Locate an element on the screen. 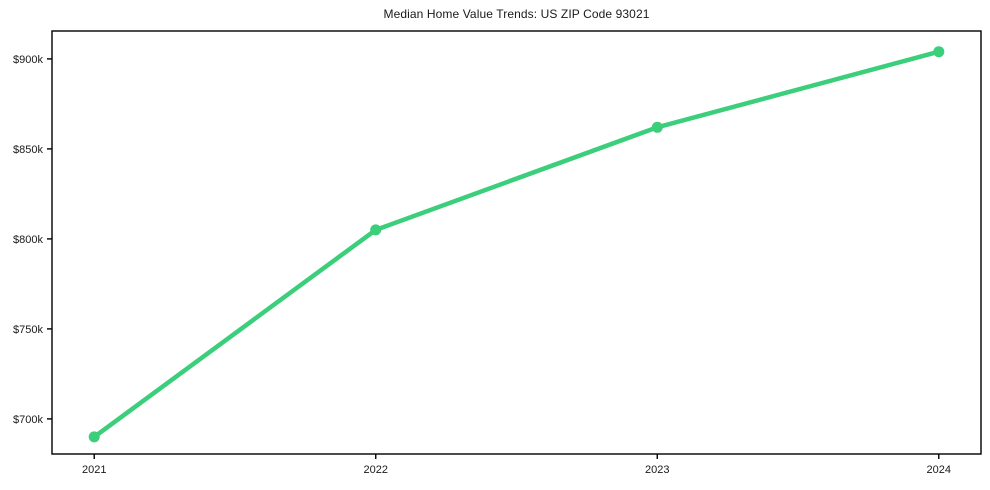 This screenshot has height=490, width=990. y-axis-tick-label: $700k is located at coordinates (28, 420).